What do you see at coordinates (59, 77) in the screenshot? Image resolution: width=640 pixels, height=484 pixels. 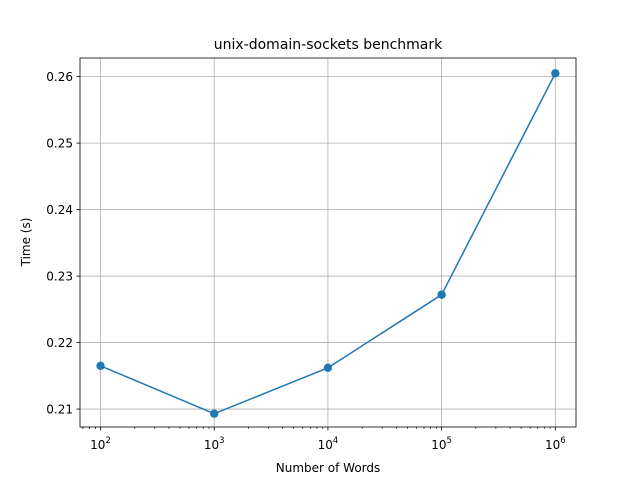 I see `y-tick-label: 0.26` at bounding box center [59, 77].